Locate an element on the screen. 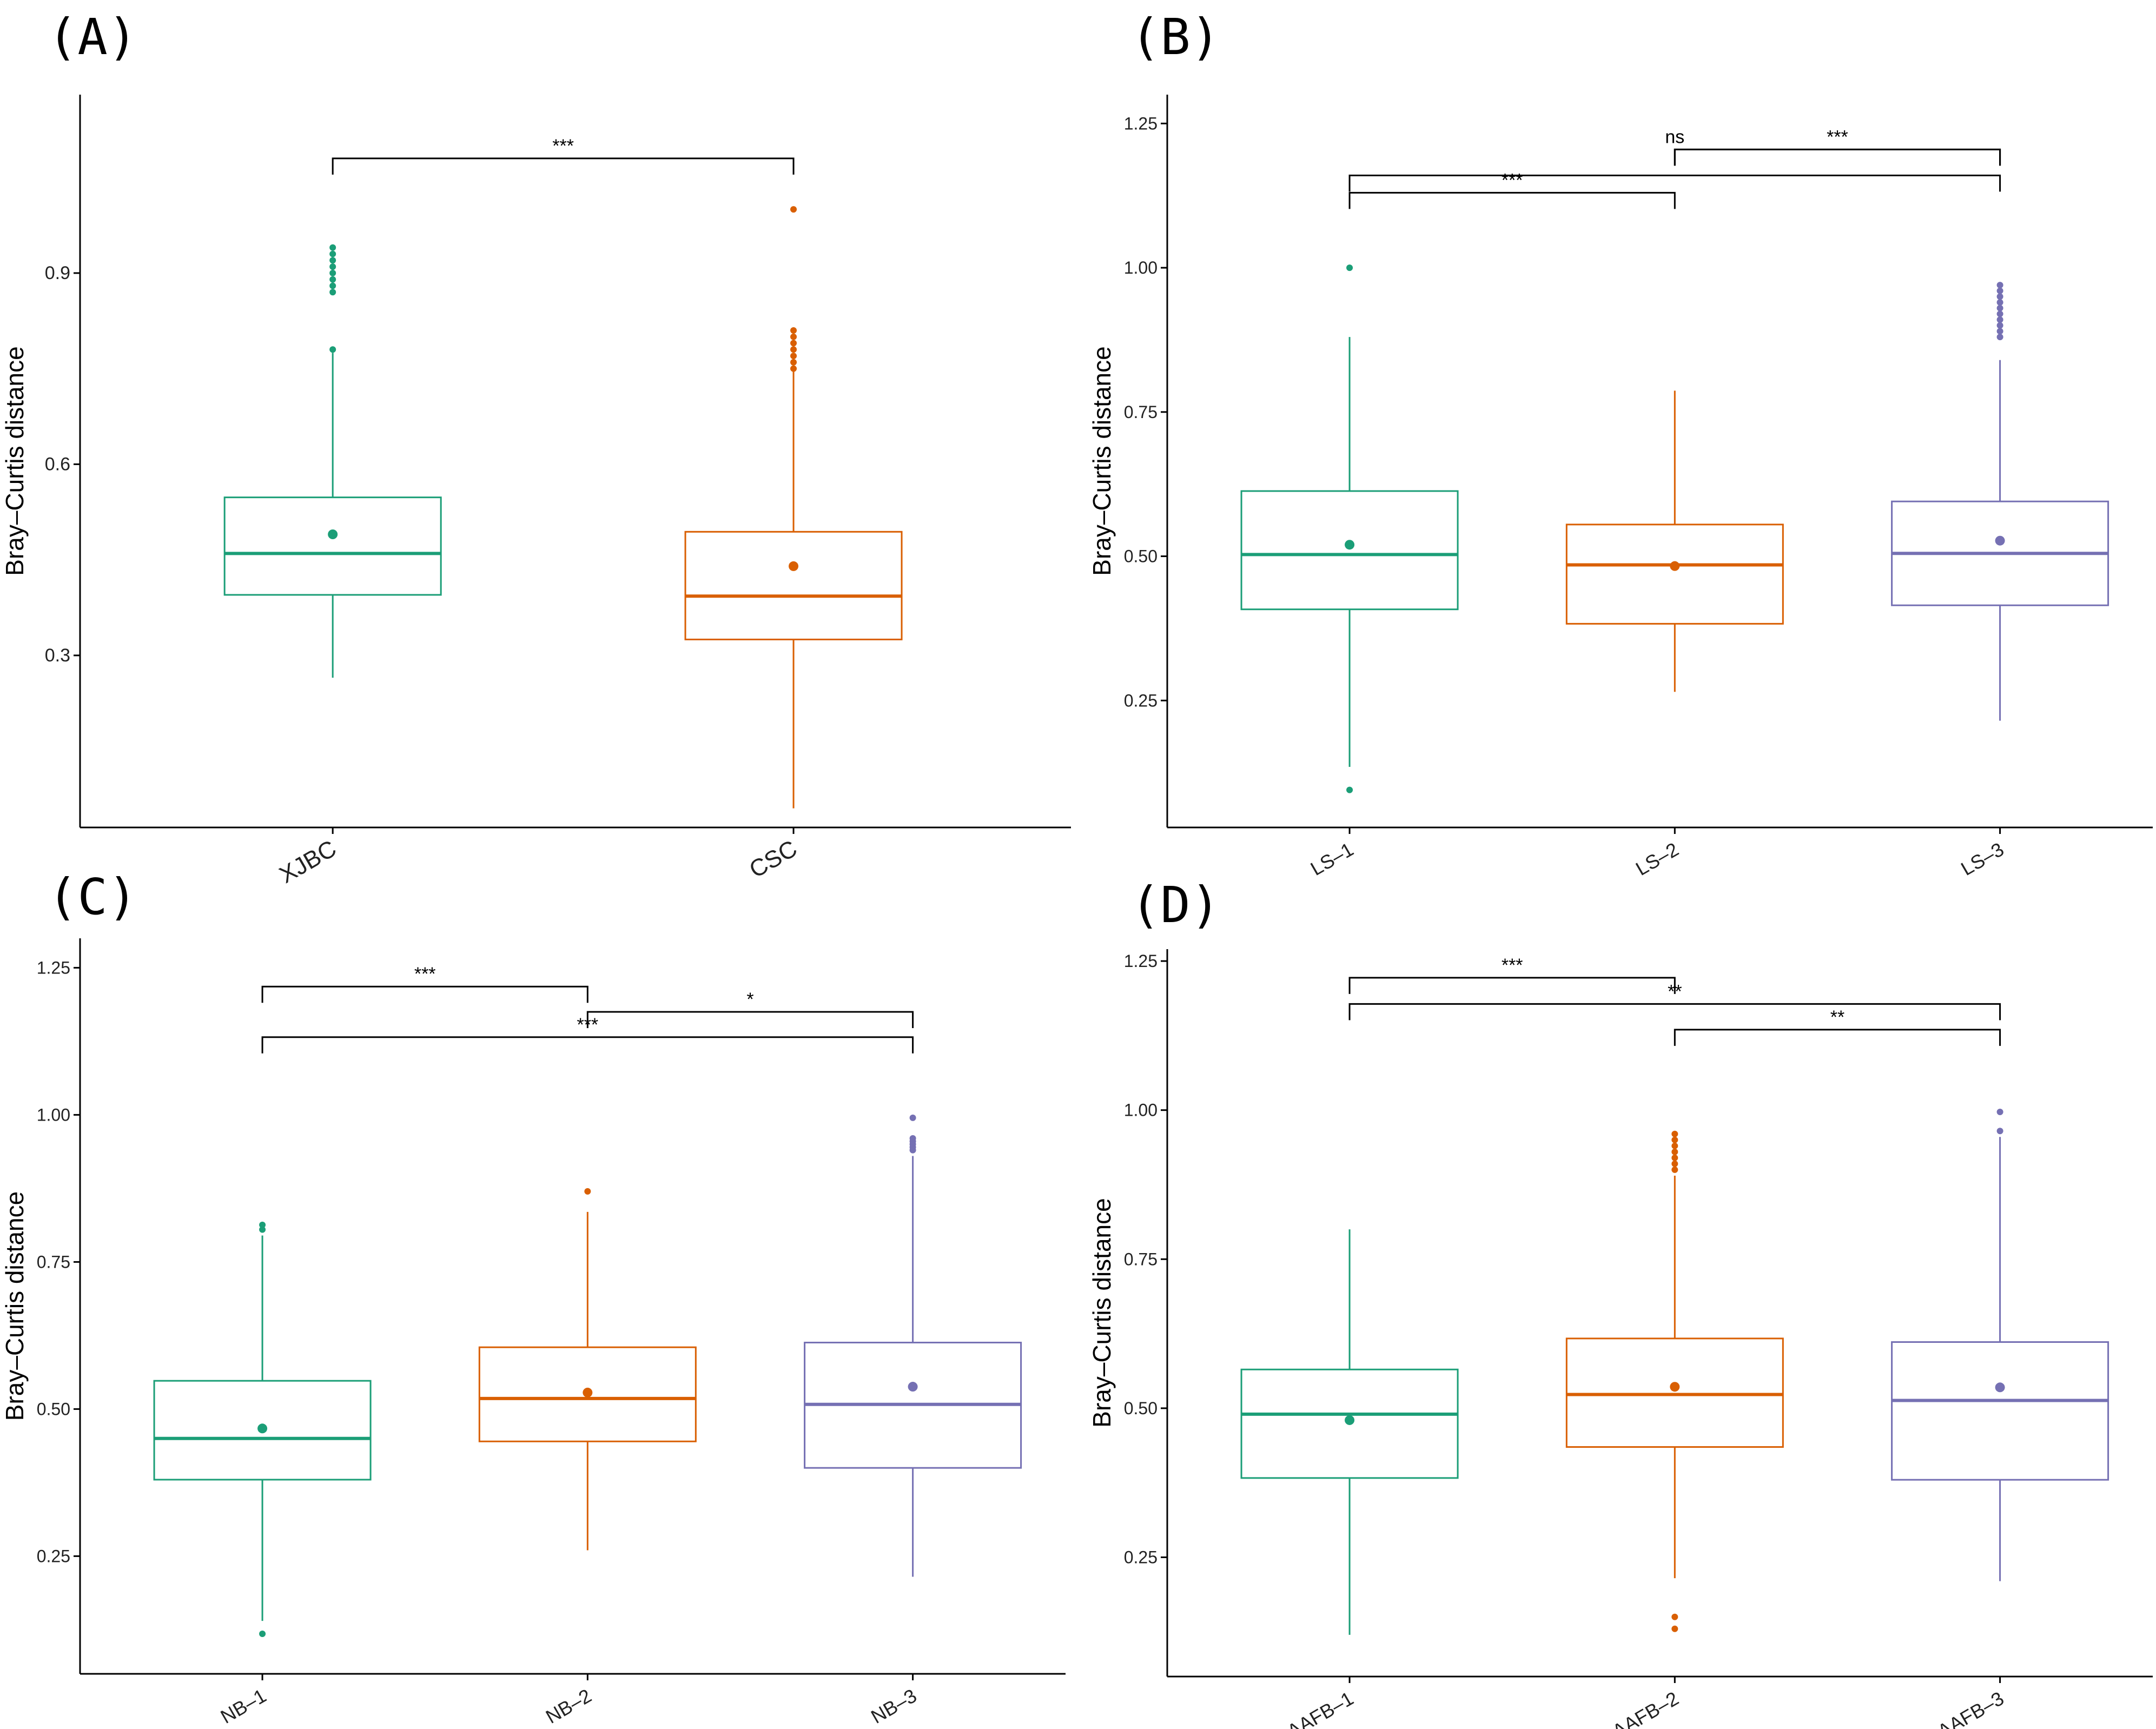 The image size is (2156, 1729). x-tick-label: NB–1 is located at coordinates (243, 1706).